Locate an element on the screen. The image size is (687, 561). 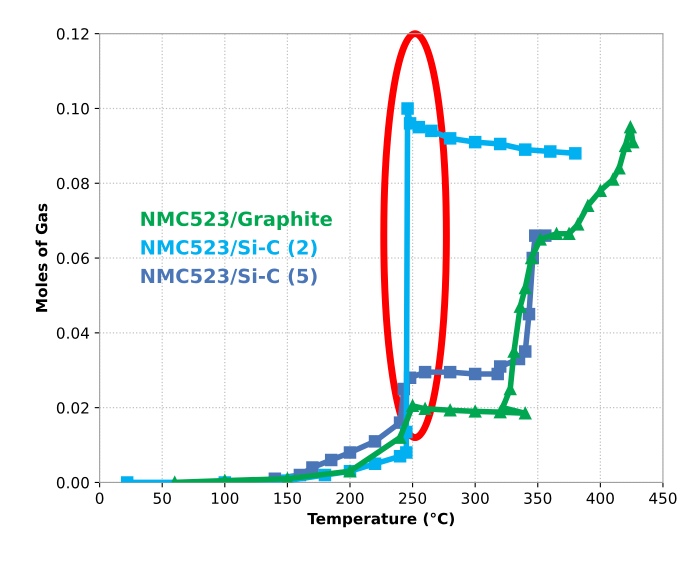
x-tick-label: 50 is located at coordinates (162, 498).